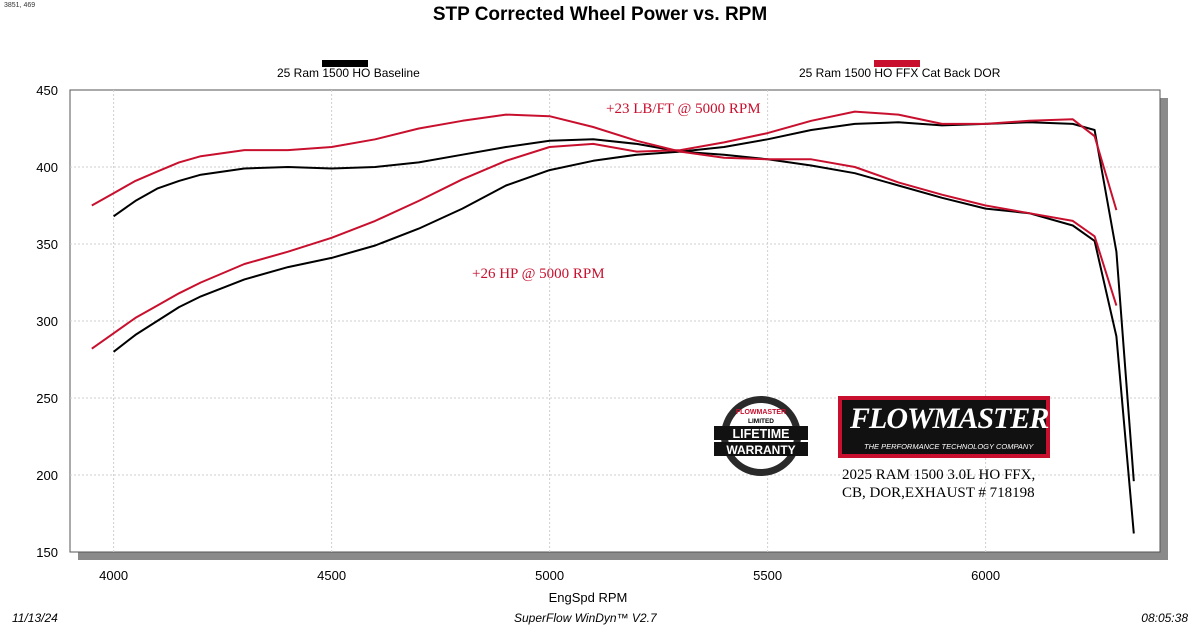  Describe the element at coordinates (20, 5) in the screenshot. I see `coordinate-readout: 3851, 469` at that location.